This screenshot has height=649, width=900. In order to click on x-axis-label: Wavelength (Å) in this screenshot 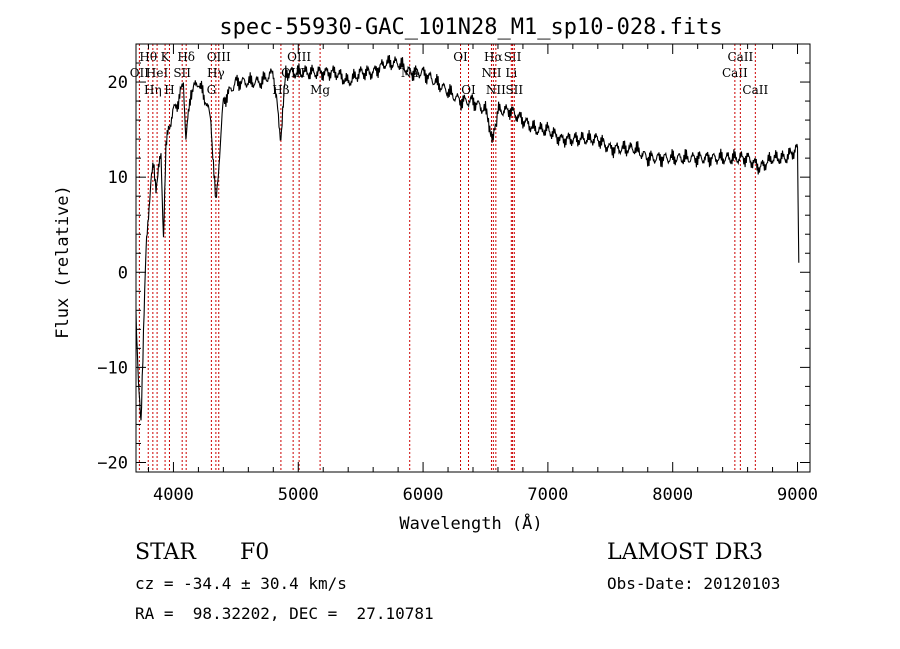, I will do `click(470, 523)`.